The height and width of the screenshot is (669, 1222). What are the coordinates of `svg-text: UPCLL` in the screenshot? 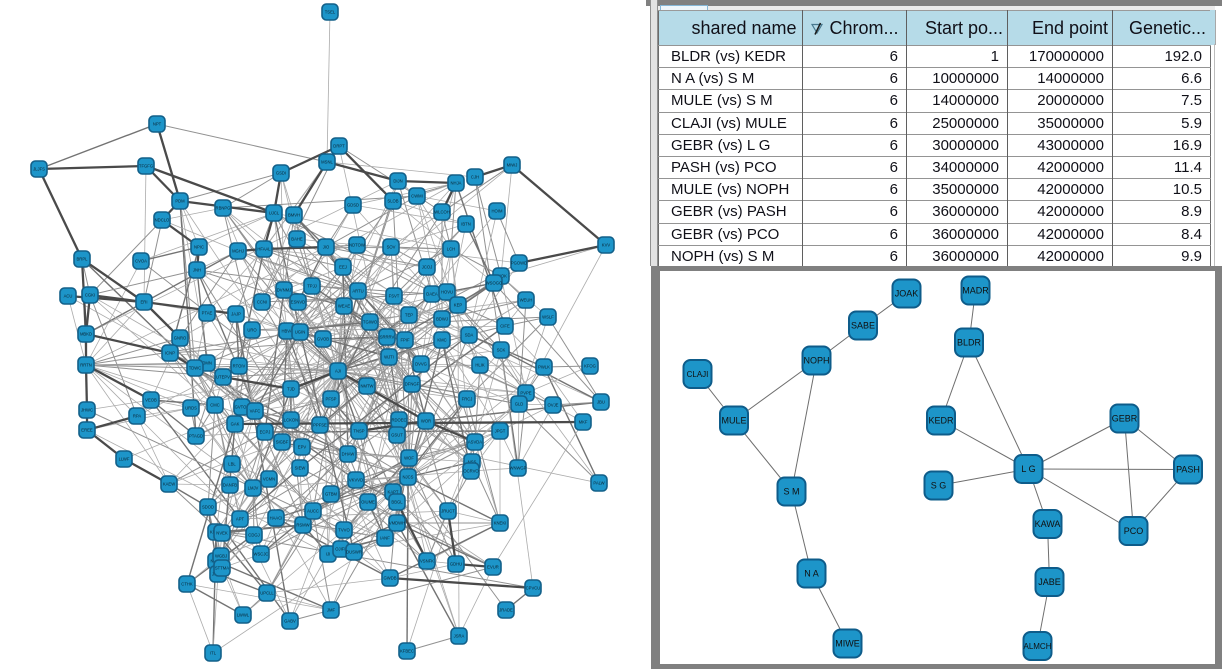 It's located at (267, 593).